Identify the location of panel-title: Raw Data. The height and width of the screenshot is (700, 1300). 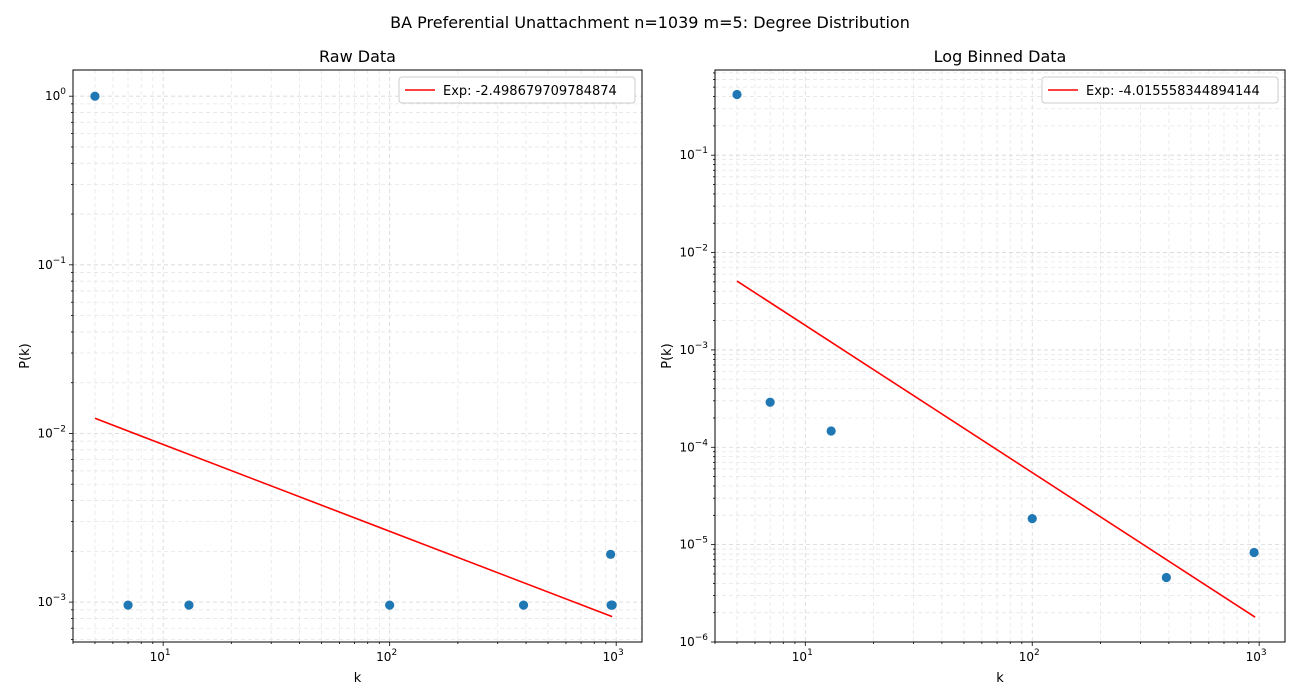
(357, 56).